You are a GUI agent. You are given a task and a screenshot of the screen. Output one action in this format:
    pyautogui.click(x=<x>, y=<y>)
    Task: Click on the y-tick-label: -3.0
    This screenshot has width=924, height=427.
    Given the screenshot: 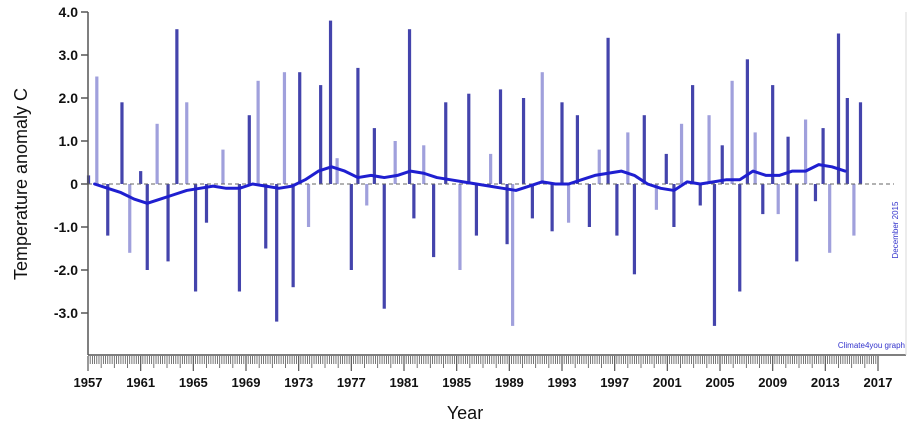 What is the action you would take?
    pyautogui.click(x=66, y=313)
    